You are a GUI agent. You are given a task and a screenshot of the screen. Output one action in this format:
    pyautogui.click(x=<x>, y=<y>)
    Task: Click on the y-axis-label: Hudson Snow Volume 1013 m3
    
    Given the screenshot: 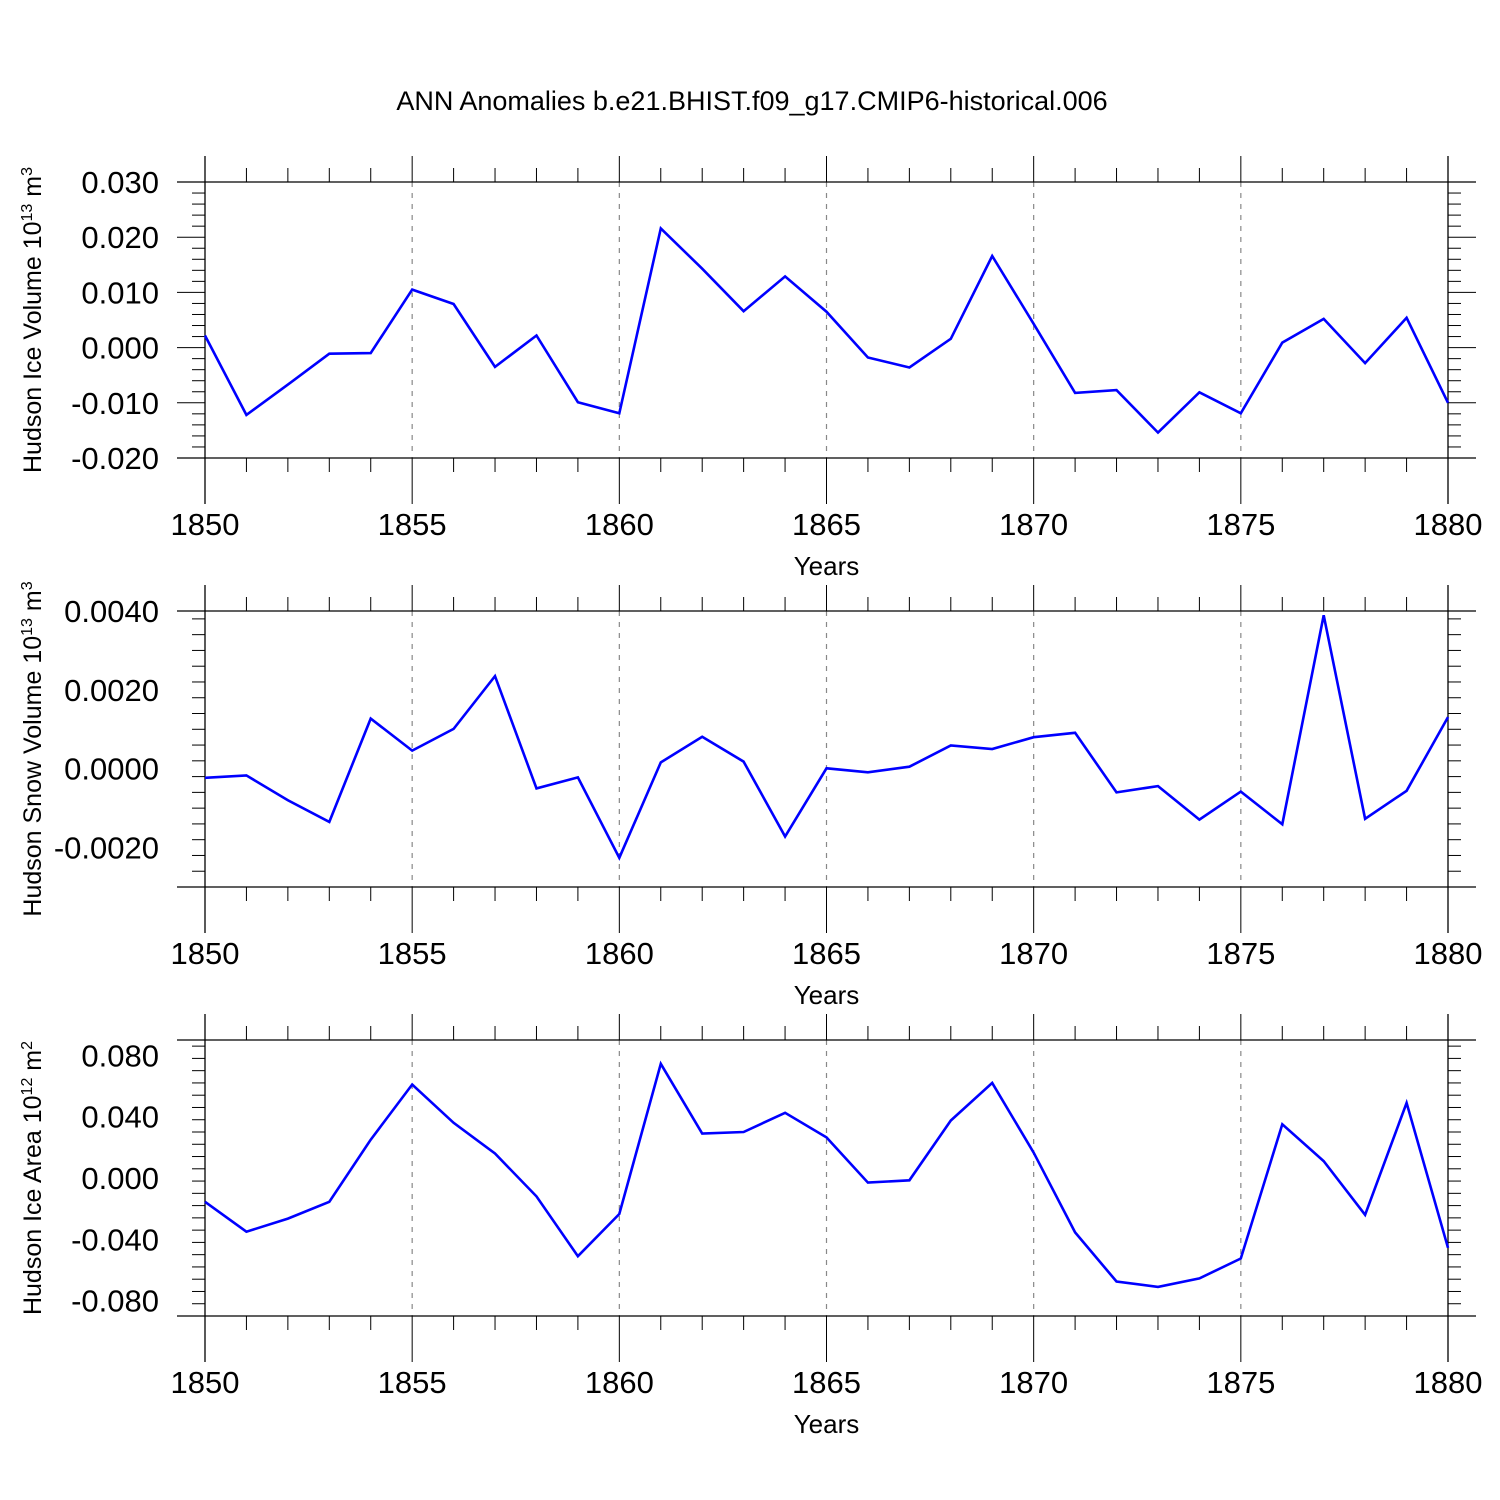 What is the action you would take?
    pyautogui.click(x=33, y=748)
    